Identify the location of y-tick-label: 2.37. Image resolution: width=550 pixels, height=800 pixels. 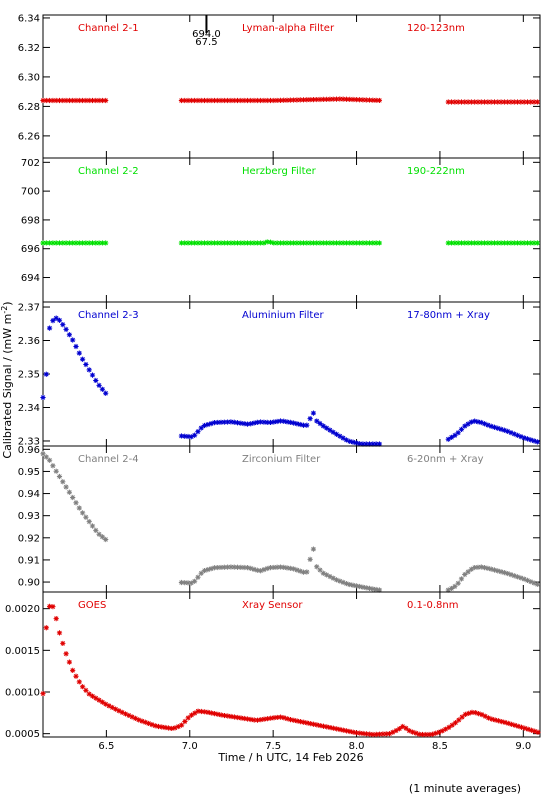
(29, 308).